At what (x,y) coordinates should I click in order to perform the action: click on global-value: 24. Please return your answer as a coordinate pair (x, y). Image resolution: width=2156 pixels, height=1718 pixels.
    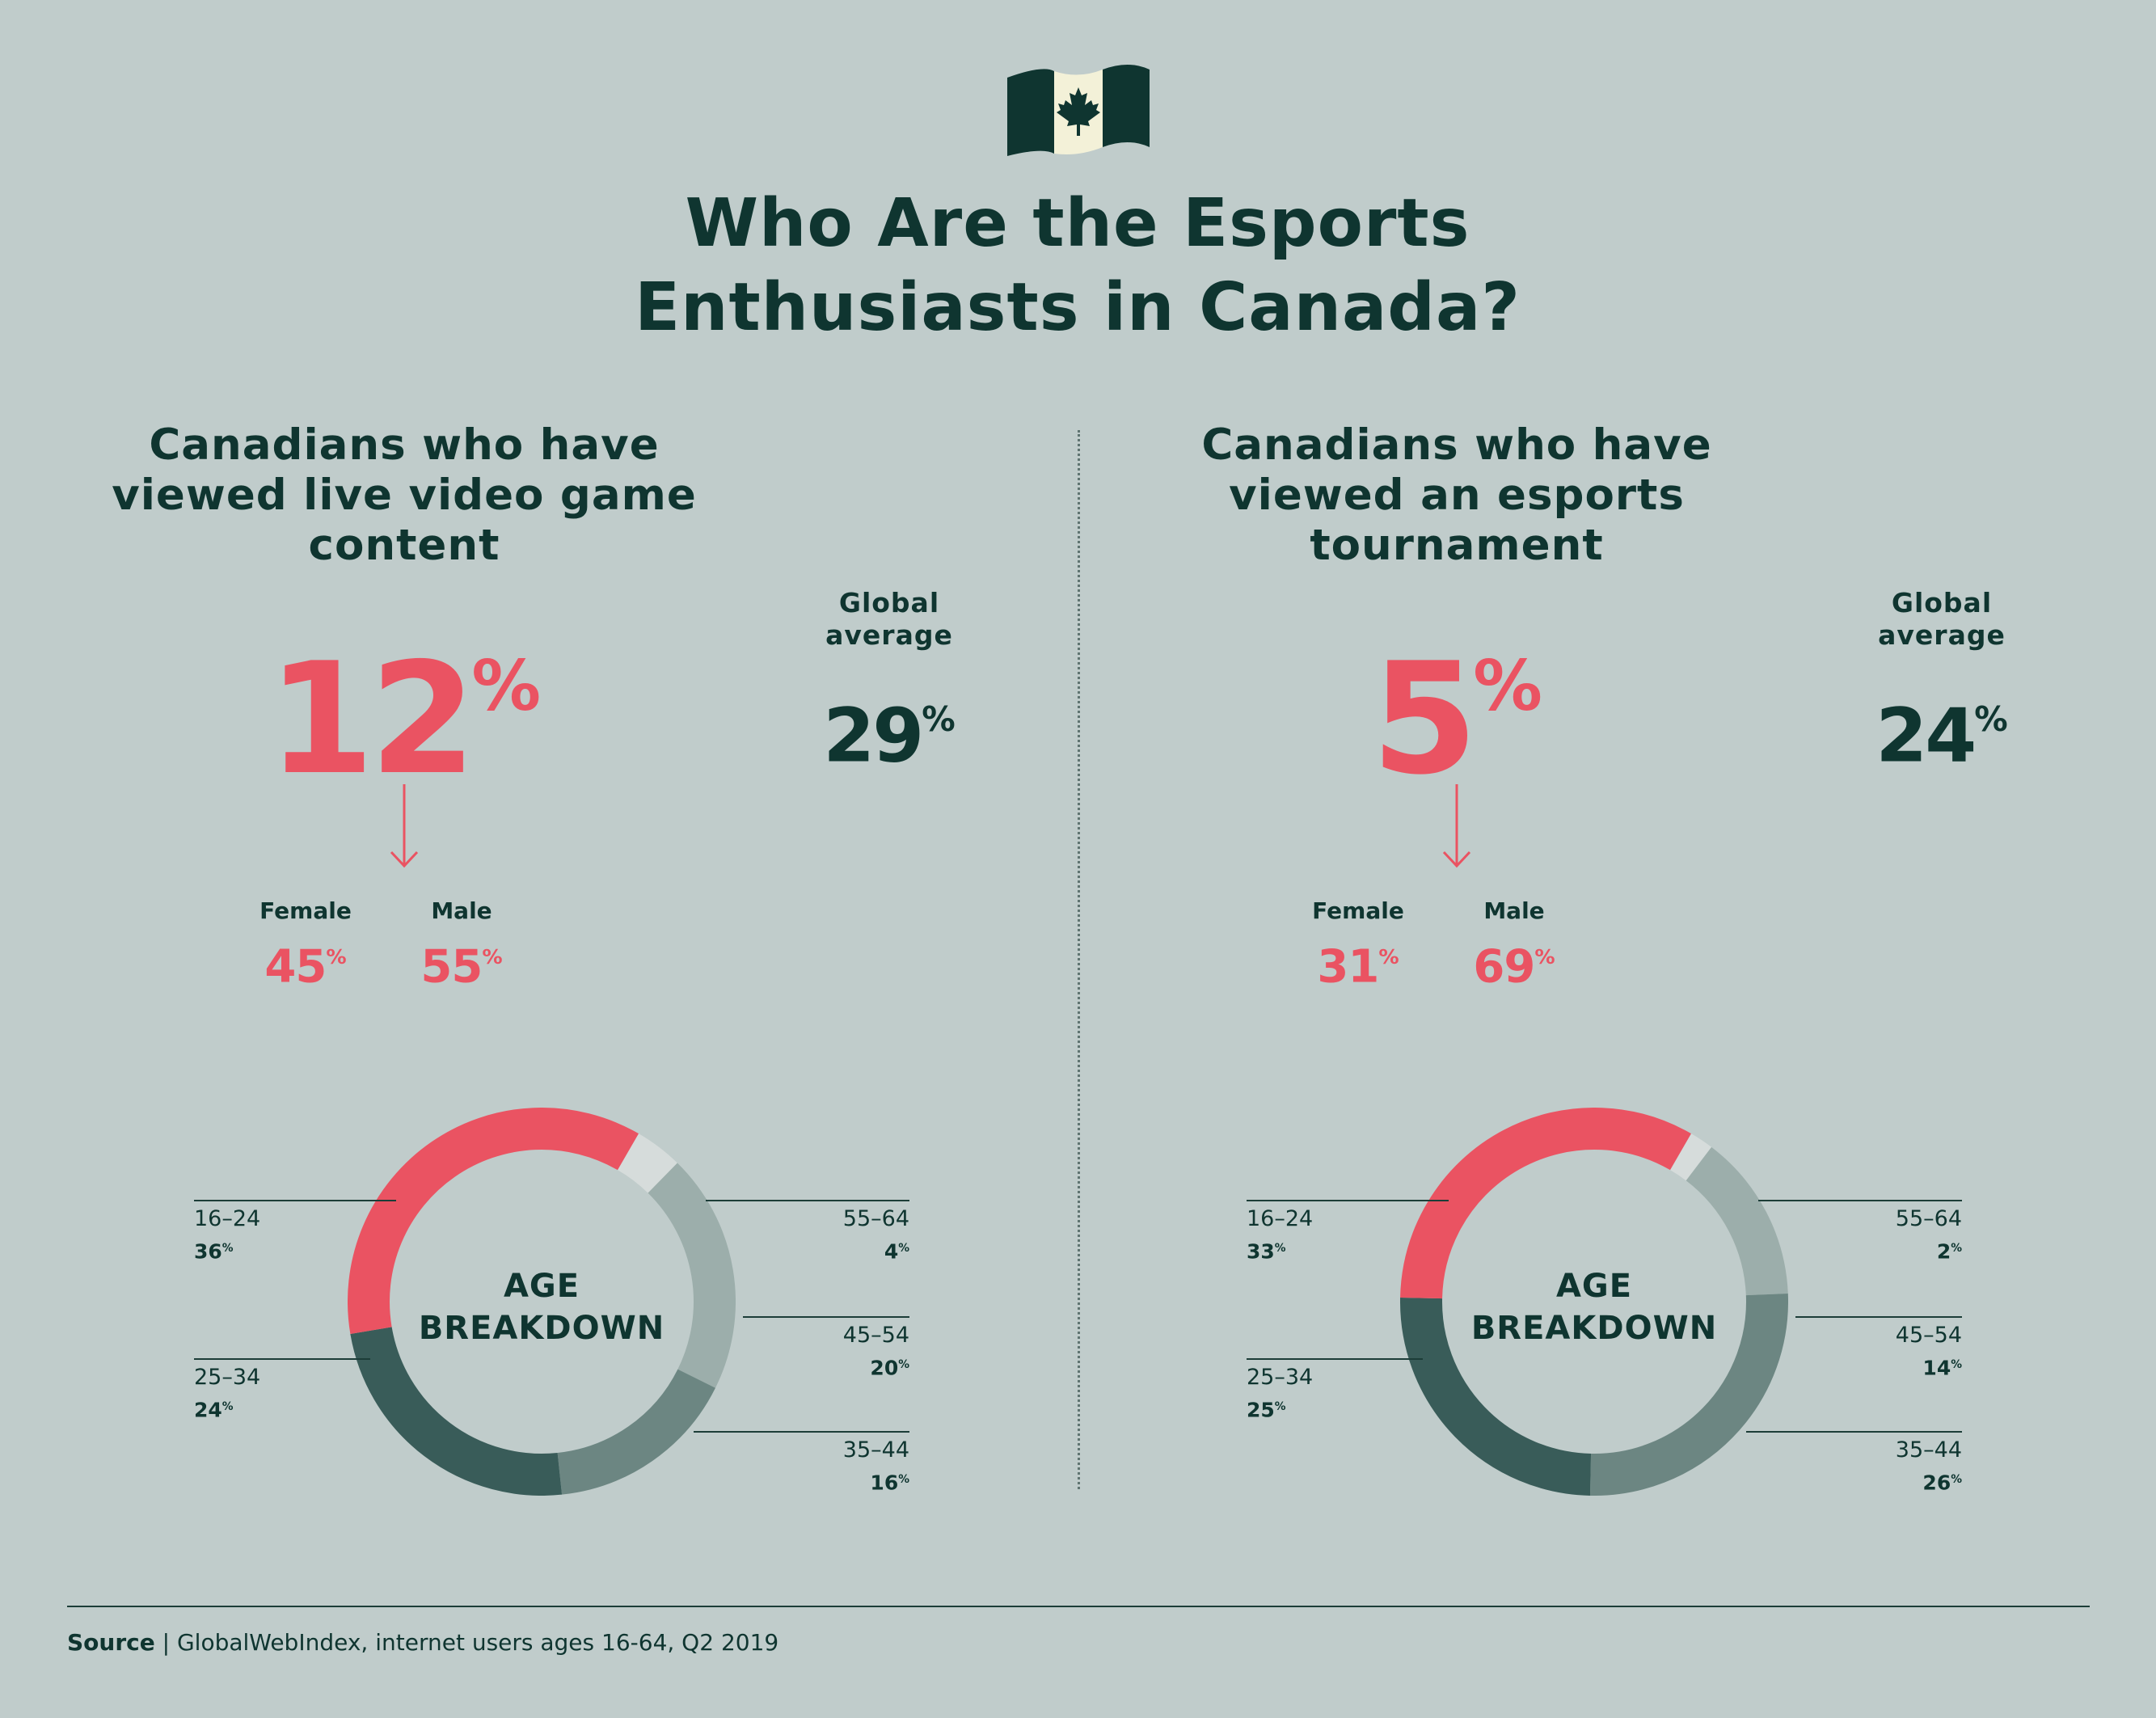
    Looking at the image, I should click on (1926, 736).